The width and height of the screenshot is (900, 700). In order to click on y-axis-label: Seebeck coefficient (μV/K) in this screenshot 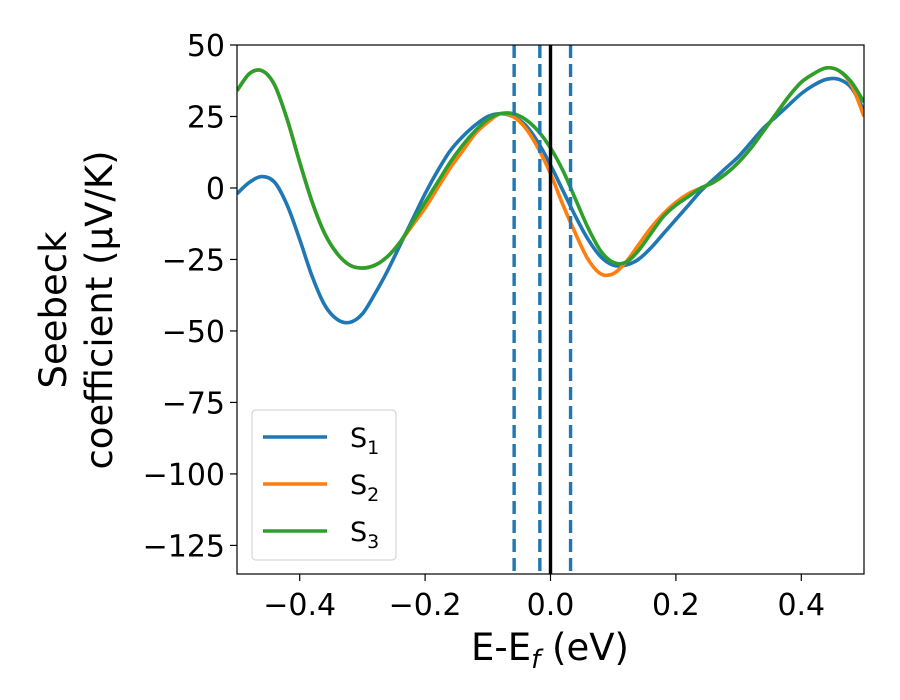, I will do `click(76, 309)`.